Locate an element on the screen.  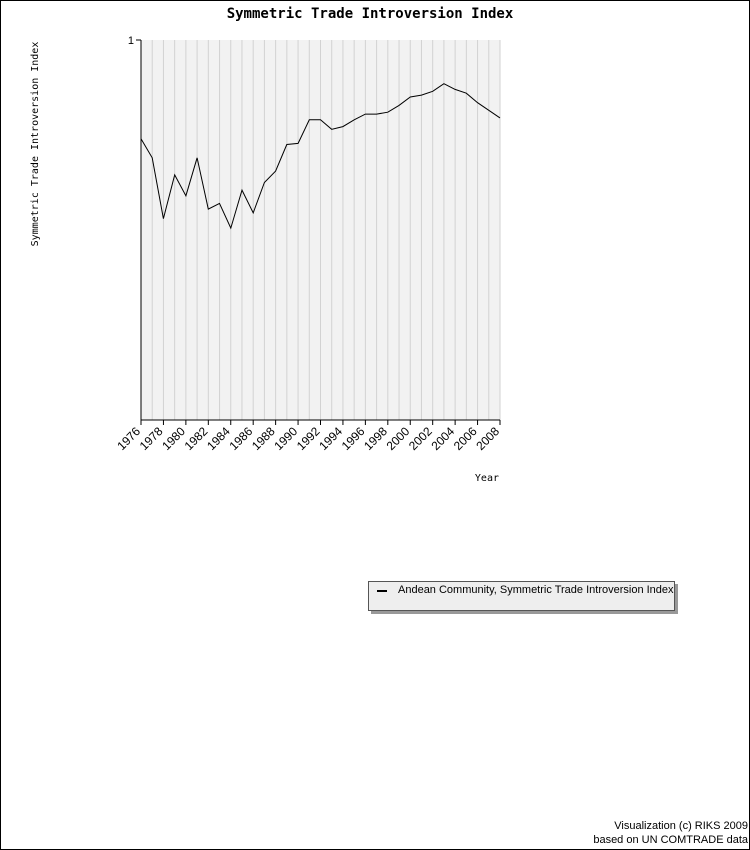
chart-title: Symmetric Trade Introversion Index is located at coordinates (370, 14).